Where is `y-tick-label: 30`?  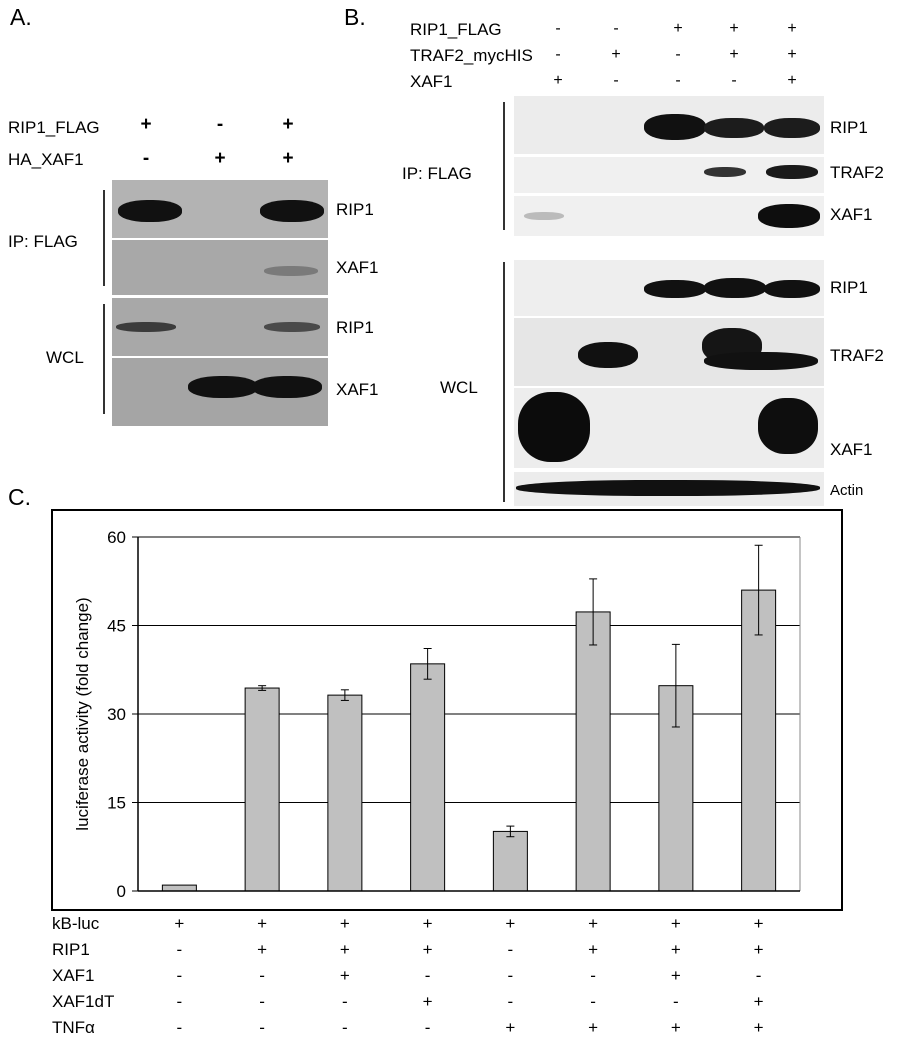
y-tick-label: 30 is located at coordinates (116, 714).